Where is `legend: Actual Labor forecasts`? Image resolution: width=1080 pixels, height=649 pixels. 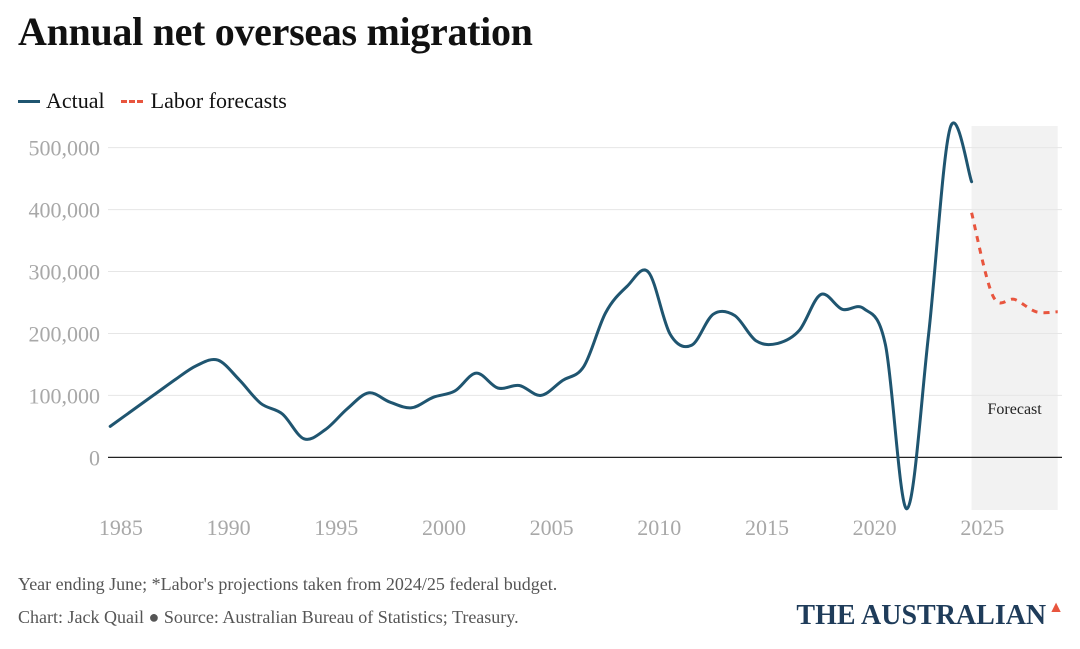 legend: Actual Labor forecasts is located at coordinates (160, 101).